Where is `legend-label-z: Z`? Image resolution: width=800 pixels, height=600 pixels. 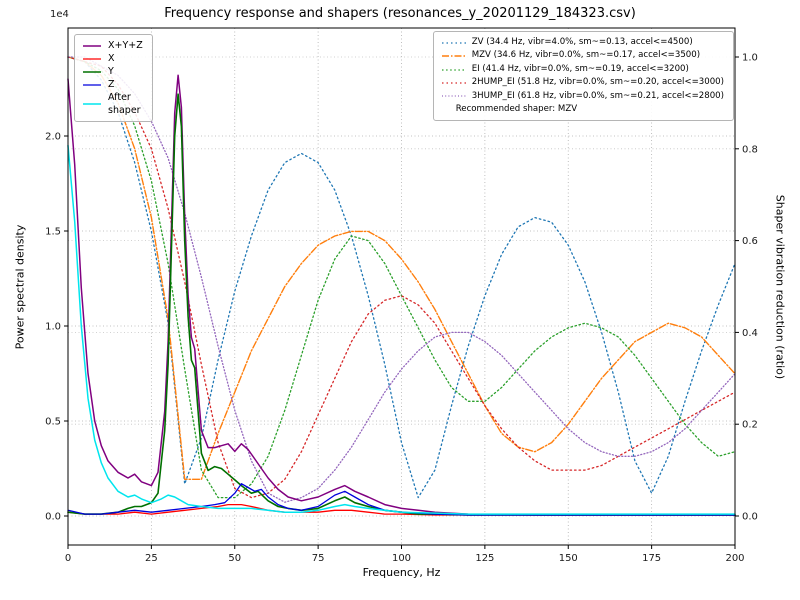
legend-label-z: Z is located at coordinates (111, 84).